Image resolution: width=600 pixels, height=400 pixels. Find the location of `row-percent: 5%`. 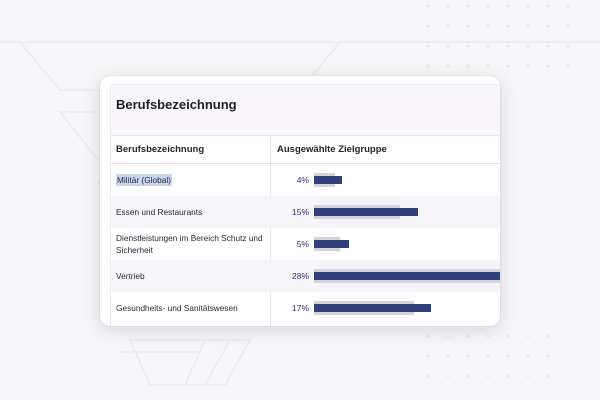

row-percent: 5% is located at coordinates (302, 244).